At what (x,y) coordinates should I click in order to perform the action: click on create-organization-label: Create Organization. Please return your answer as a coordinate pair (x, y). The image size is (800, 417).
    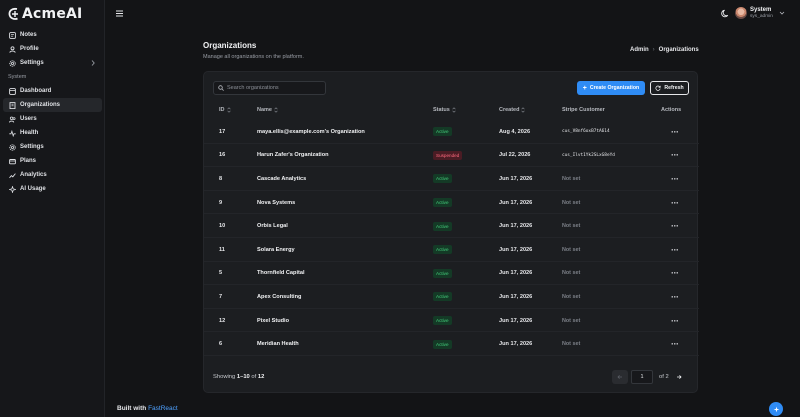
    Looking at the image, I should click on (614, 88).